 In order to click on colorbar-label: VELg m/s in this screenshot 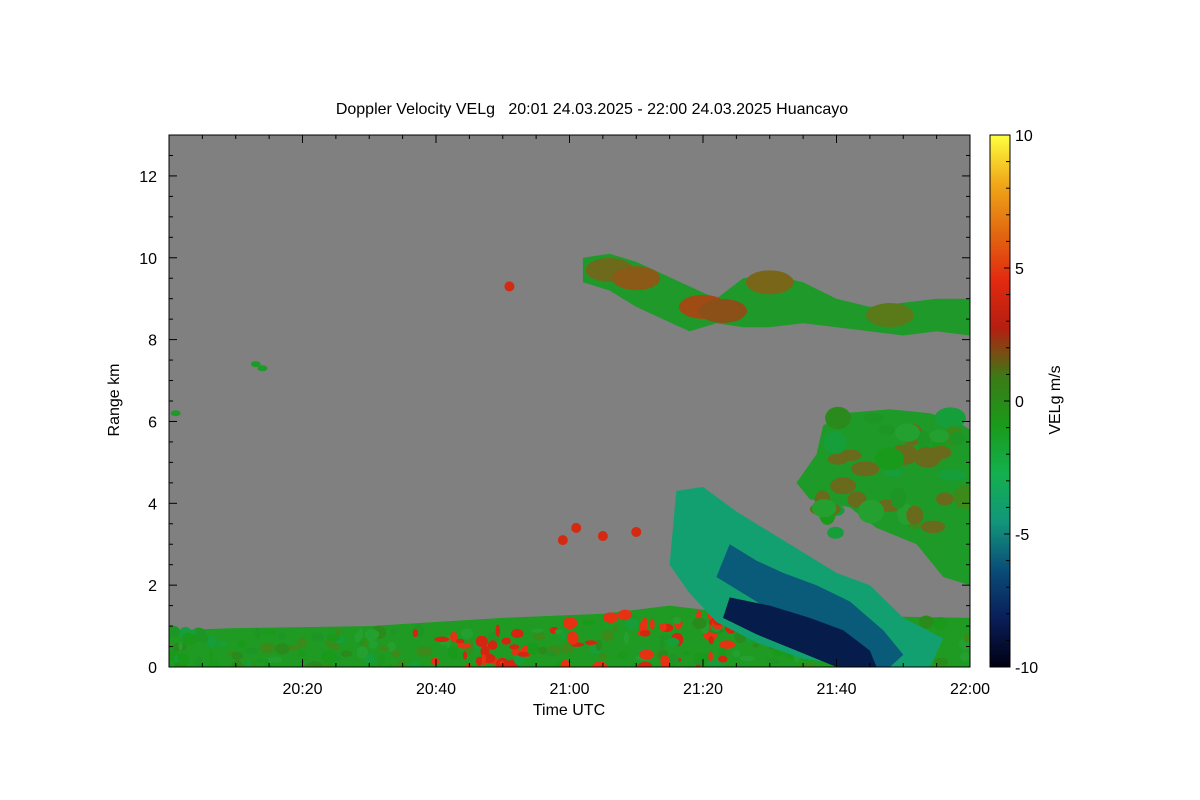, I will do `click(1055, 399)`.